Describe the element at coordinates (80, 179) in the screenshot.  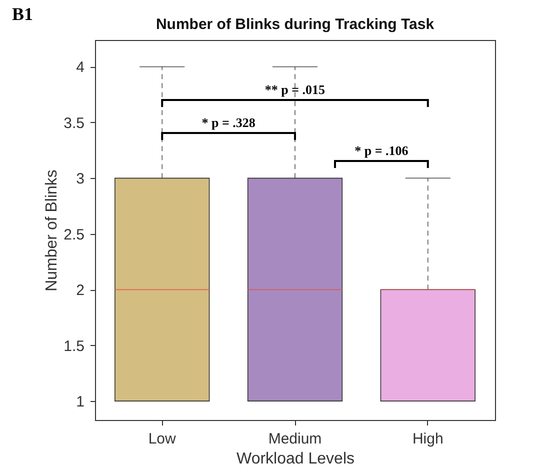
I see `y-tick-label: 3` at that location.